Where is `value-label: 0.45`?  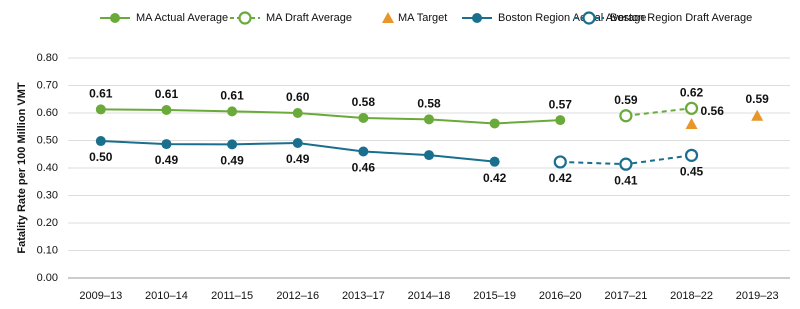
value-label: 0.45 is located at coordinates (692, 172).